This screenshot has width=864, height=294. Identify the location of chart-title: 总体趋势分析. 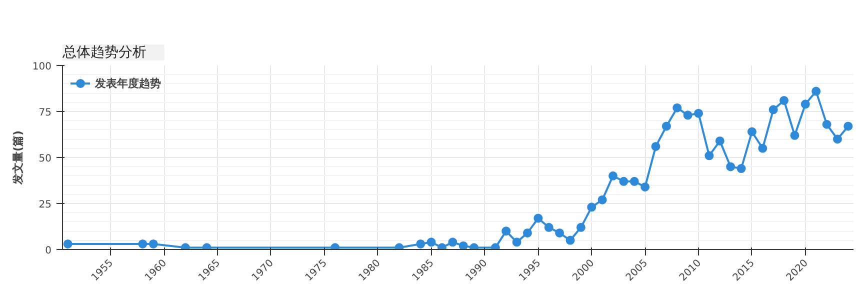
(104, 52).